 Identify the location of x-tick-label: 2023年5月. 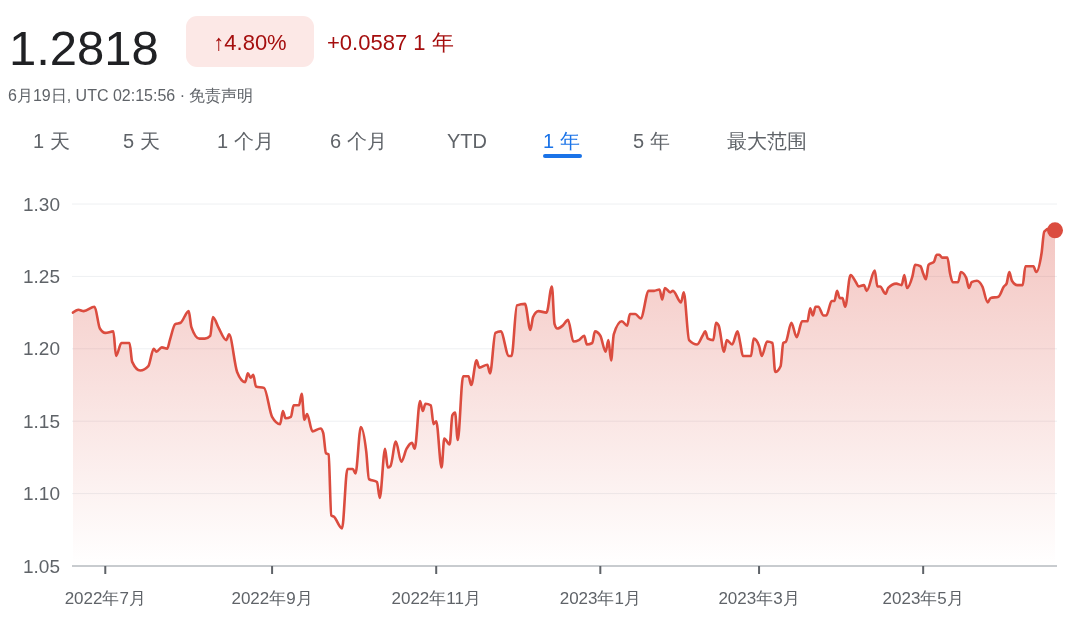
(923, 598).